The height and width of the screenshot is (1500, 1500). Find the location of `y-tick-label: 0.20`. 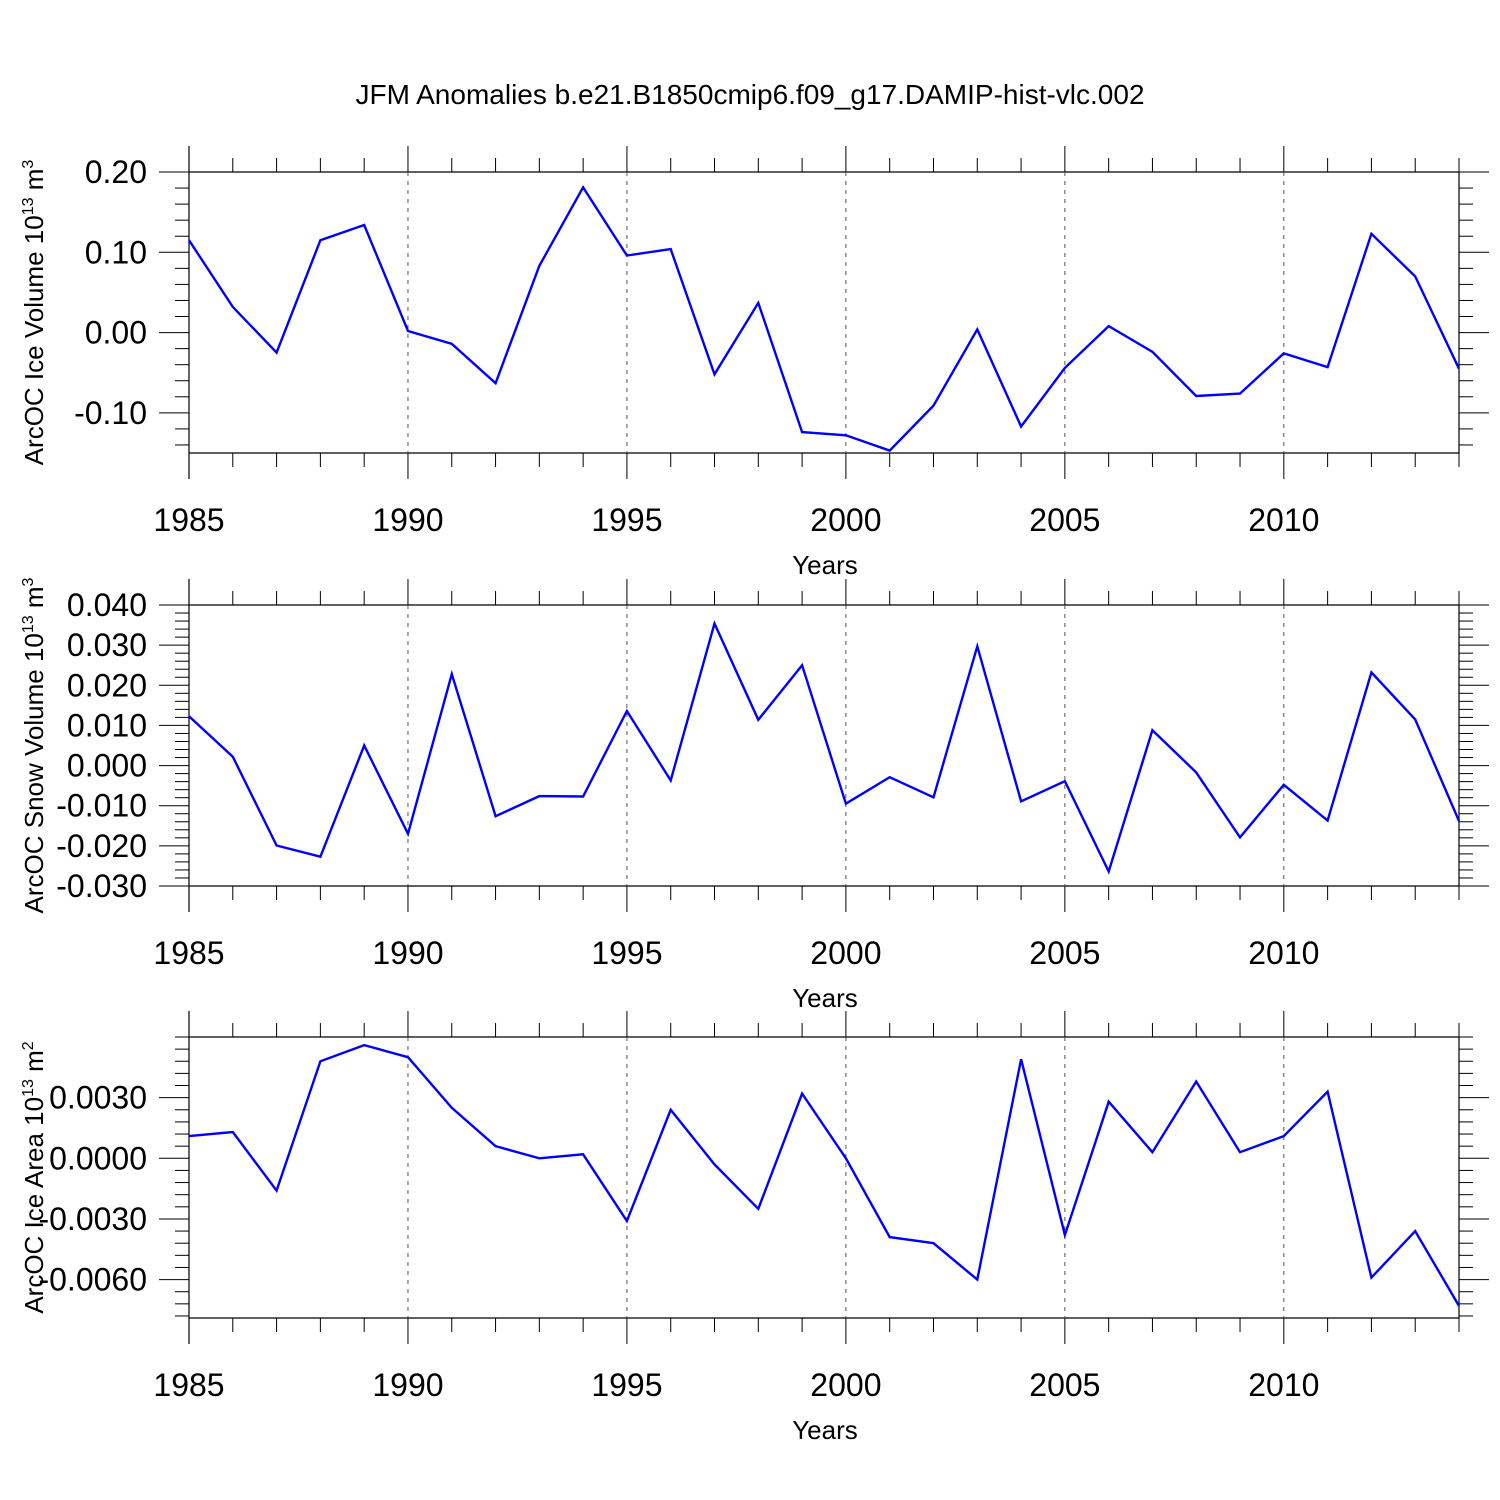

y-tick-label: 0.20 is located at coordinates (116, 172).